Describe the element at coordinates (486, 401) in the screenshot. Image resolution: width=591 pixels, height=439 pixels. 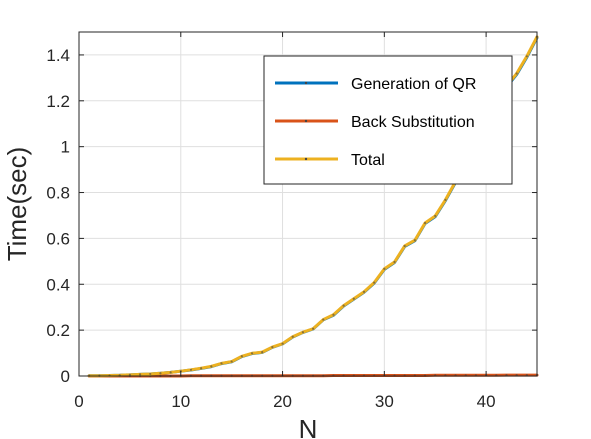
I see `x-tick-label: 40` at that location.